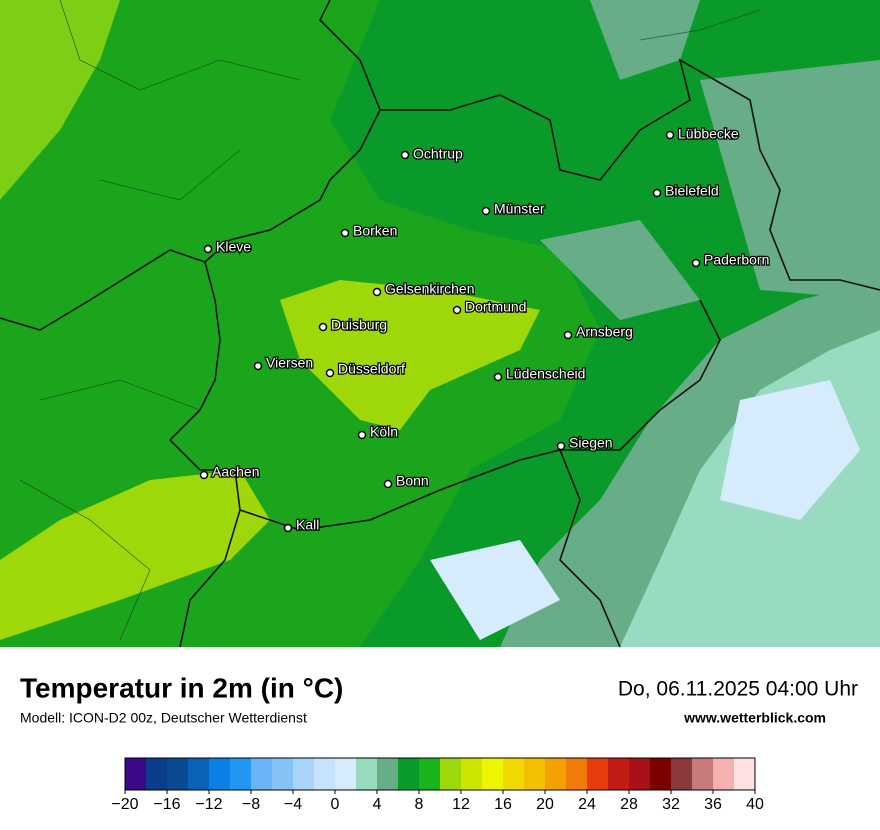 This screenshot has height=830, width=880. Describe the element at coordinates (708, 134) in the screenshot. I see `city-name: Lübbecke` at that location.